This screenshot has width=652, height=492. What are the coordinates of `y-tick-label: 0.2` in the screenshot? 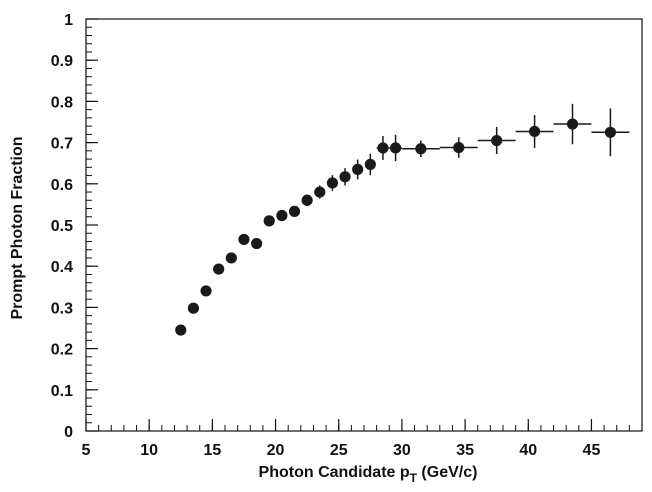 It's located at (62, 350).